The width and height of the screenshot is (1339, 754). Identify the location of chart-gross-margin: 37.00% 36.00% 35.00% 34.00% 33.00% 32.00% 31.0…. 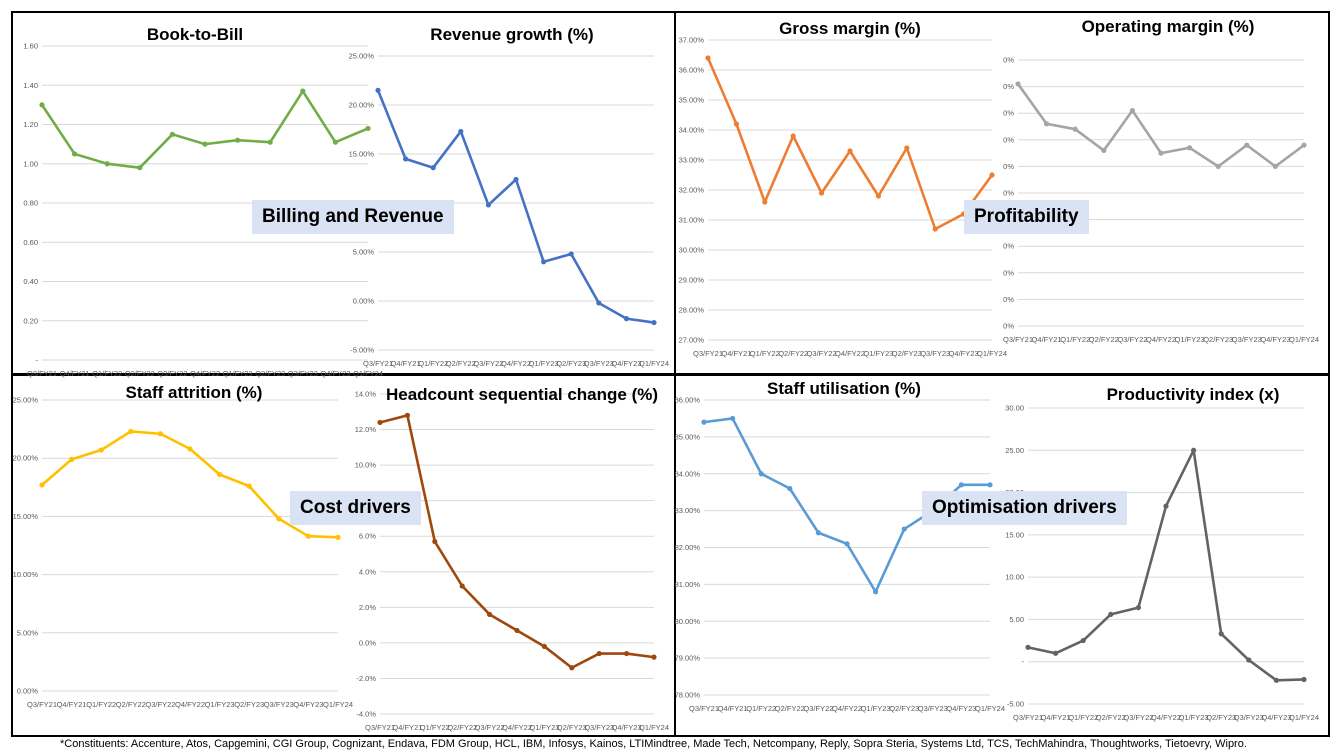
(843, 188).